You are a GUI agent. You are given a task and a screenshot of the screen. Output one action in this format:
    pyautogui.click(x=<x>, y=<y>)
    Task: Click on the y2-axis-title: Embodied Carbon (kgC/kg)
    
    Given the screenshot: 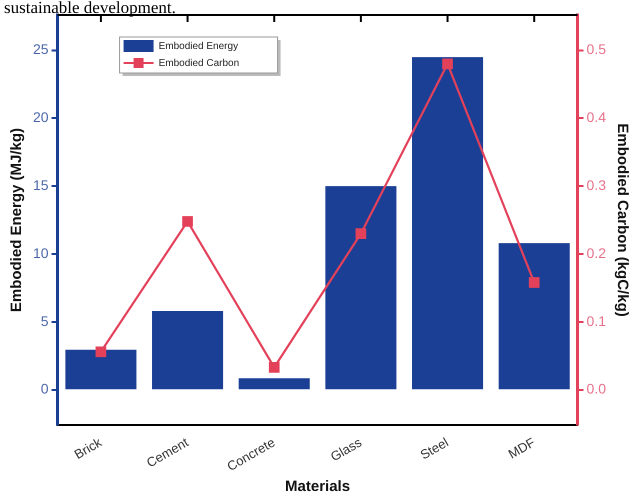 What is the action you would take?
    pyautogui.click(x=622, y=220)
    